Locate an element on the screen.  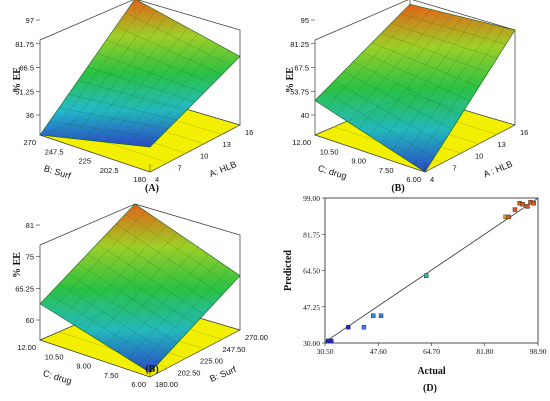
p2-y-tick-label: 6.00 is located at coordinates (138, 384).